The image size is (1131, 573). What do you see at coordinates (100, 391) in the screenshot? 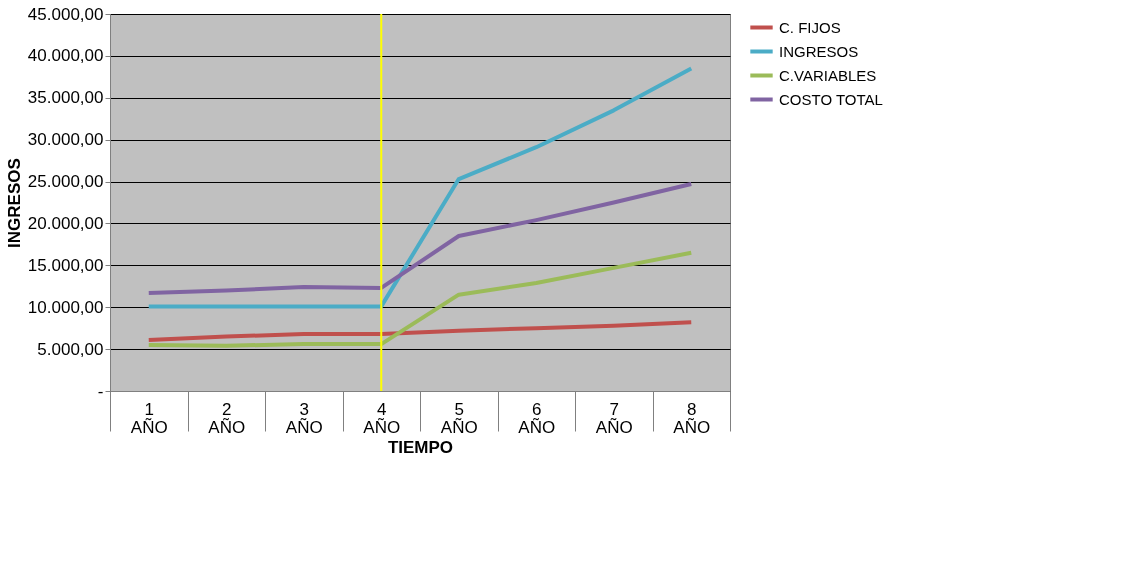
I see `y-tick-label: -` at bounding box center [100, 391].